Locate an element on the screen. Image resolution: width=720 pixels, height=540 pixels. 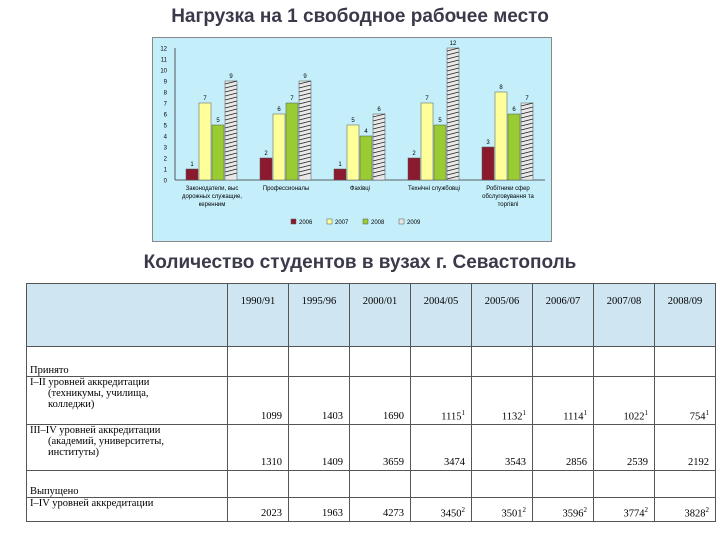
category-label: Технічні службовці is located at coordinates (434, 189).